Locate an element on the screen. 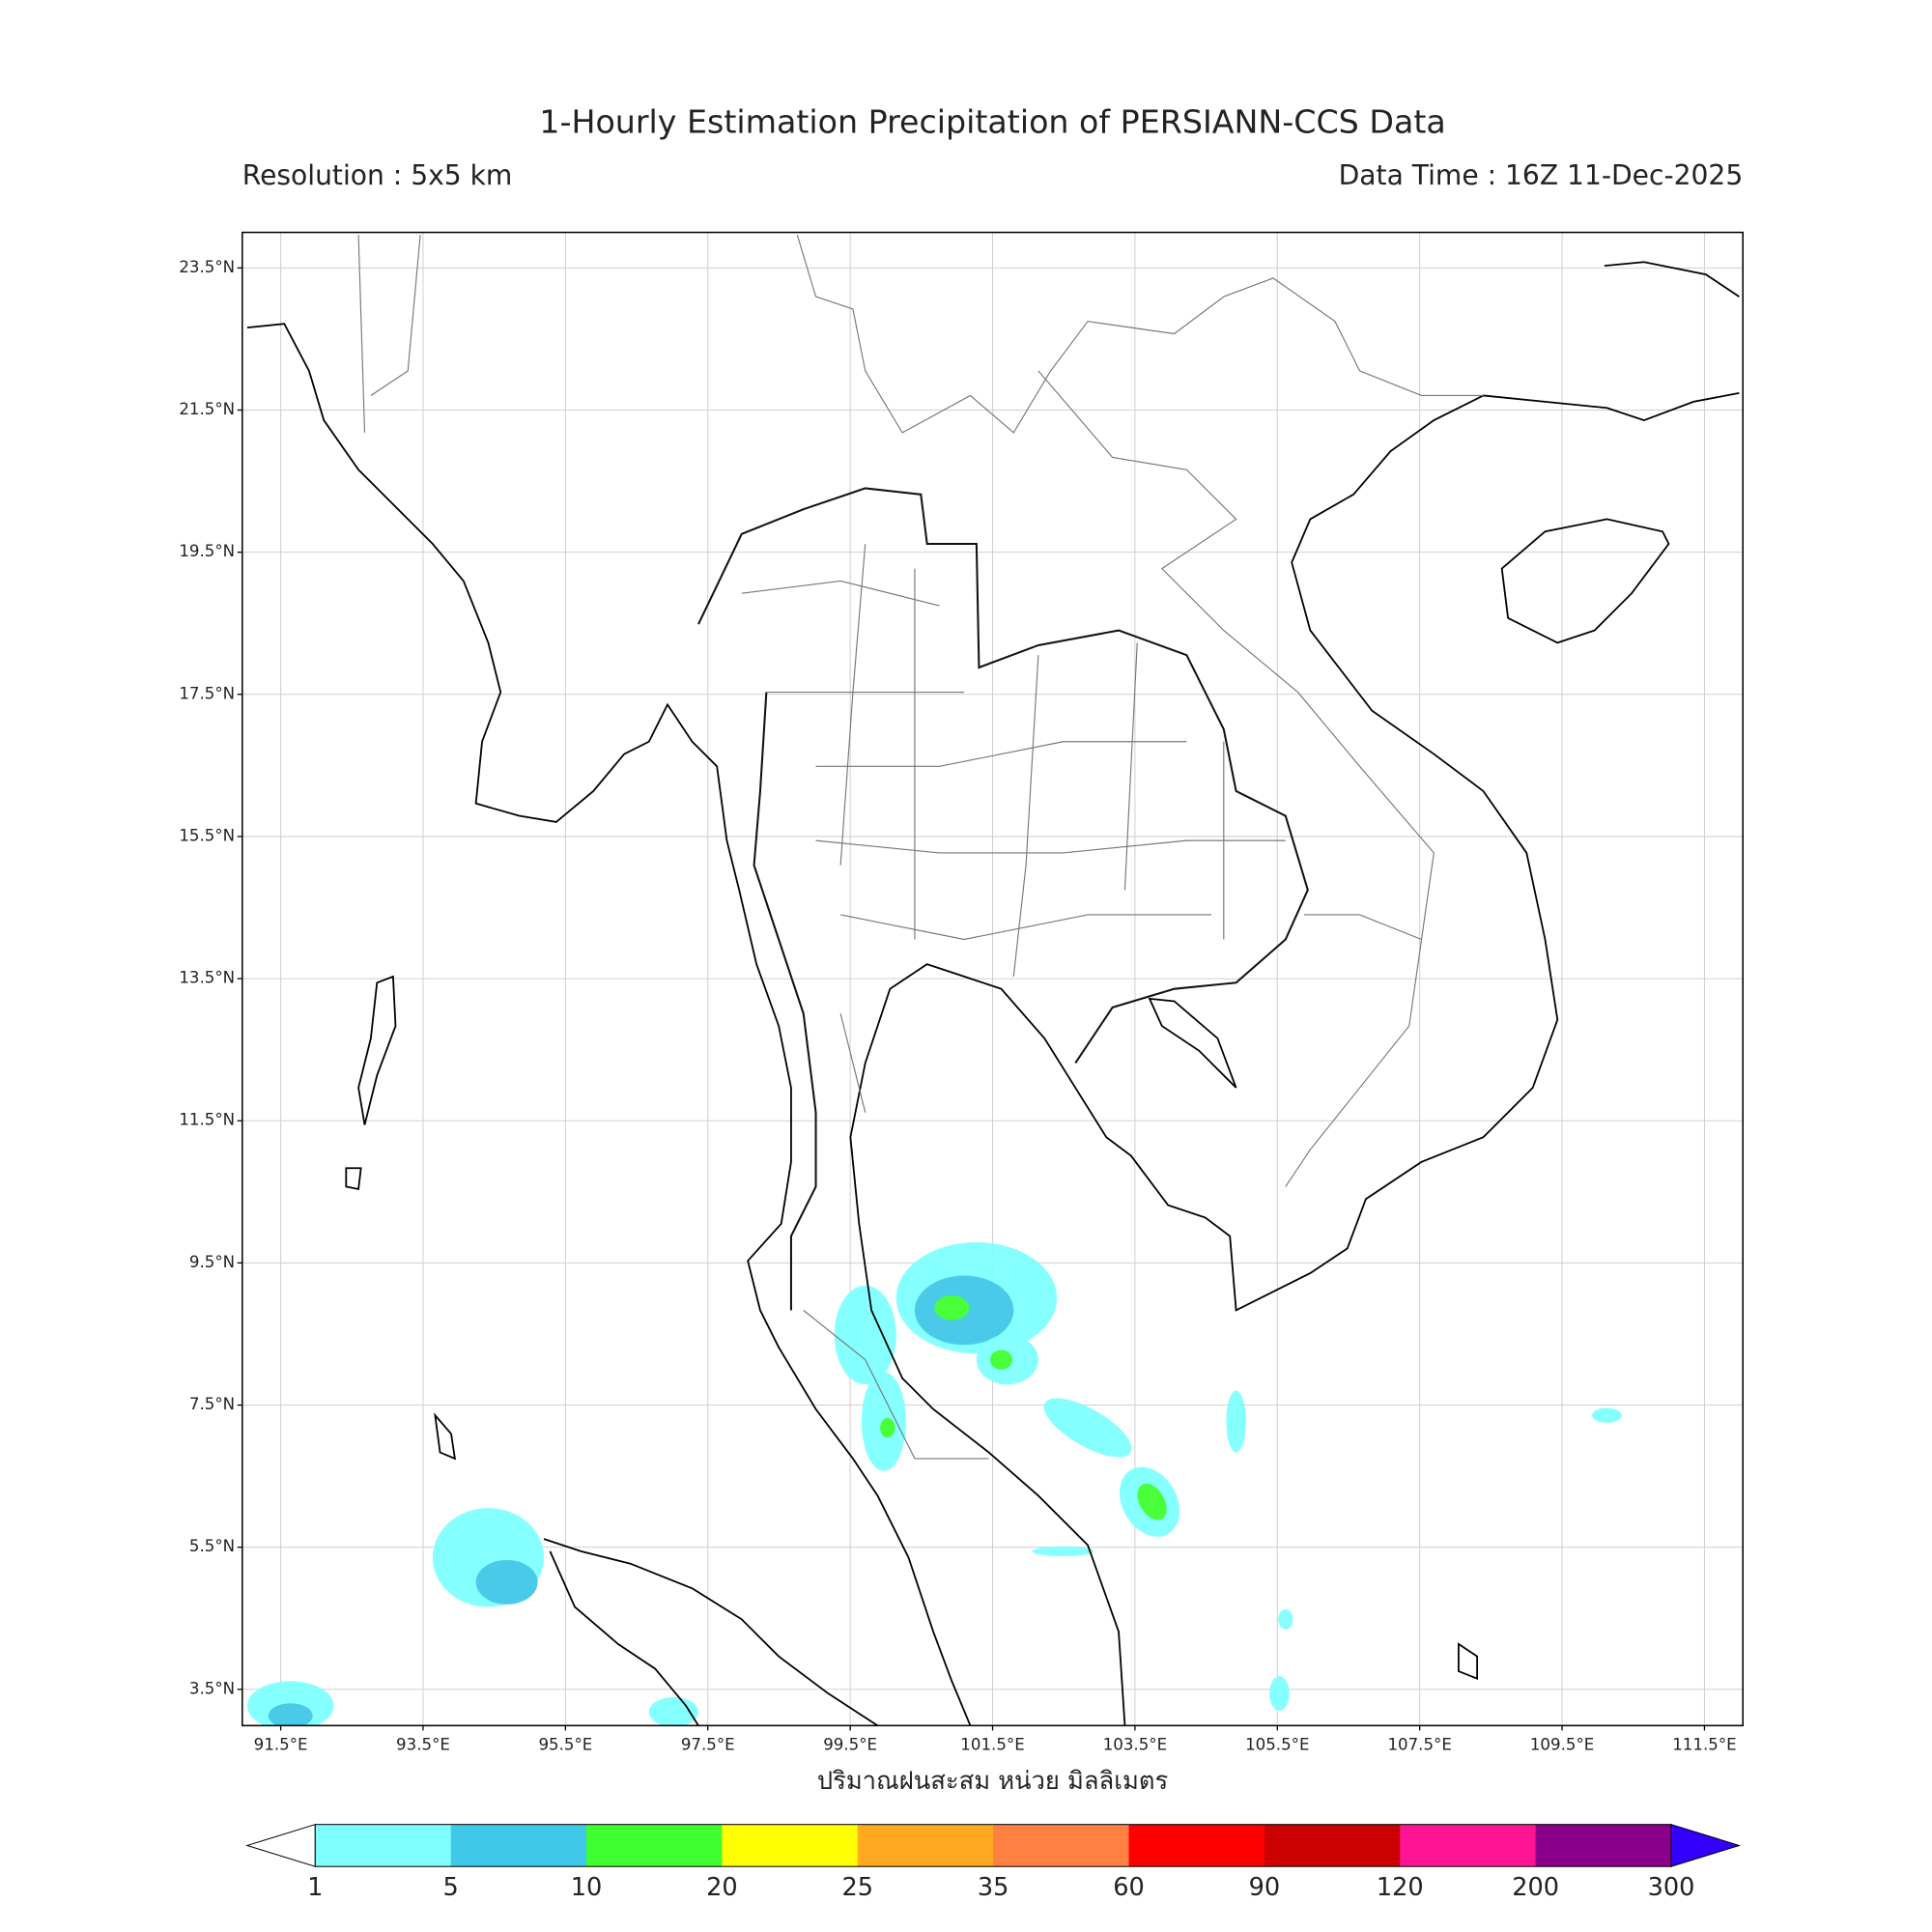 This screenshot has width=1932, height=1932. x-tick-label: 111.5°E is located at coordinates (1704, 1744).